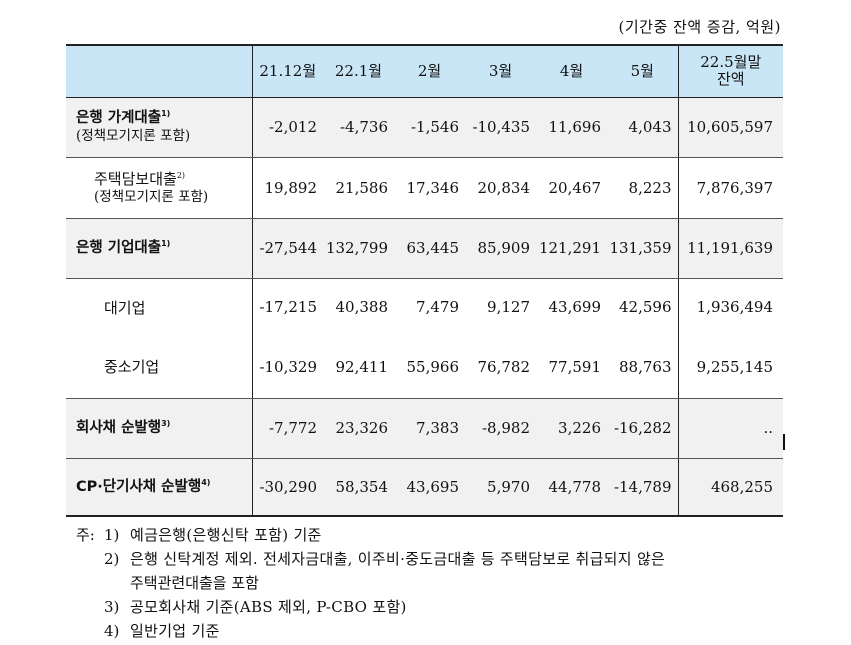  What do you see at coordinates (642, 428) in the screenshot?
I see `cell: -16,282` at bounding box center [642, 428].